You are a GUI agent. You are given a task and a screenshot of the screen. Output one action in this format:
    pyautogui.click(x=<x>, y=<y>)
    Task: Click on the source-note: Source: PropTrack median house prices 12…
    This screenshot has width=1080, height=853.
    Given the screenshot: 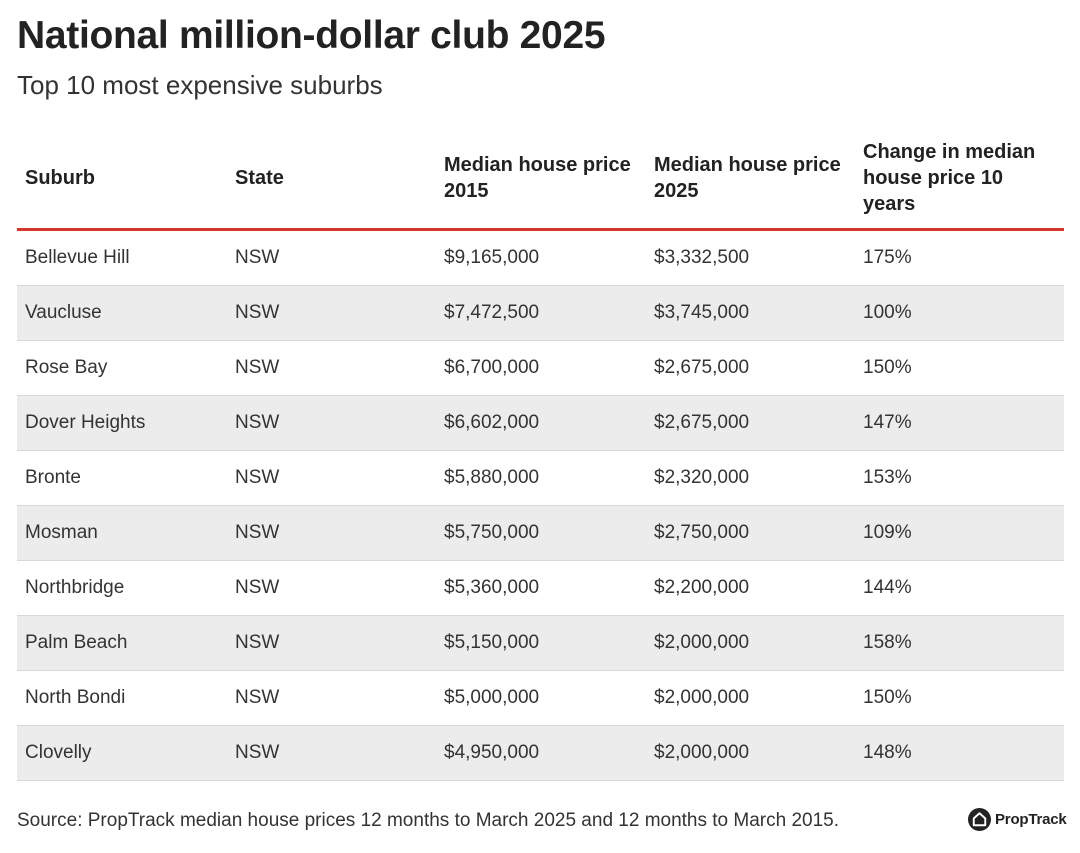 What is the action you would take?
    pyautogui.click(x=428, y=820)
    